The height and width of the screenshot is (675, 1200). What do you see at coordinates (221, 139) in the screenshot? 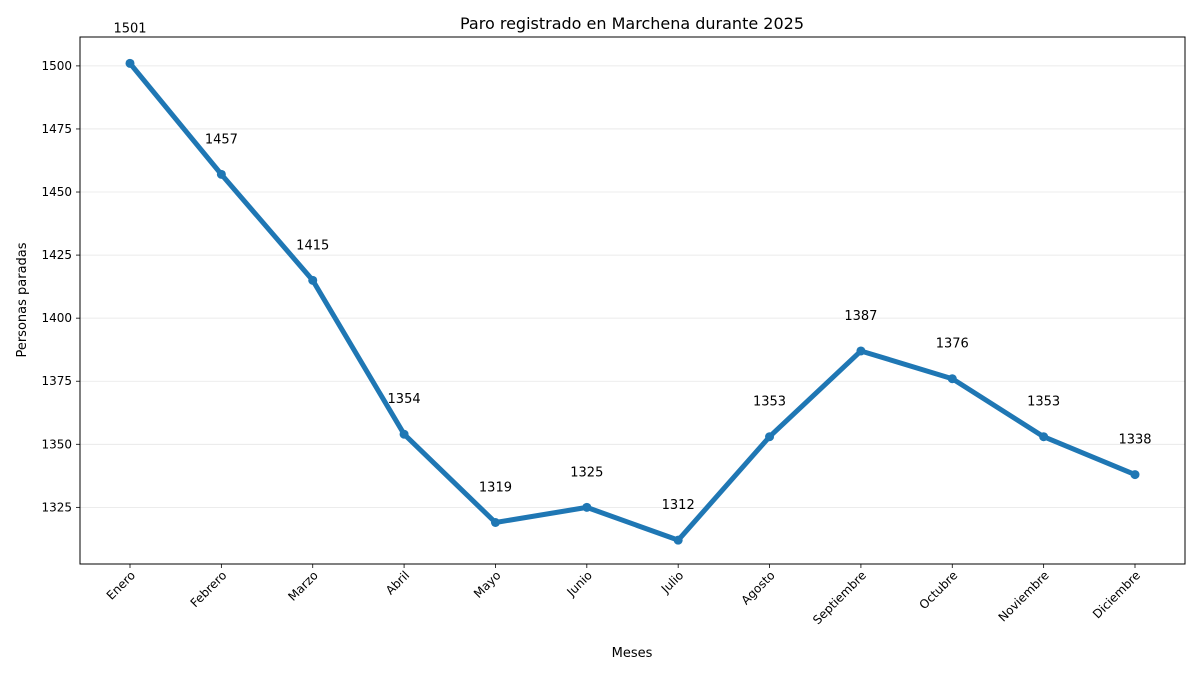
I see `data-label: 1457` at bounding box center [221, 139].